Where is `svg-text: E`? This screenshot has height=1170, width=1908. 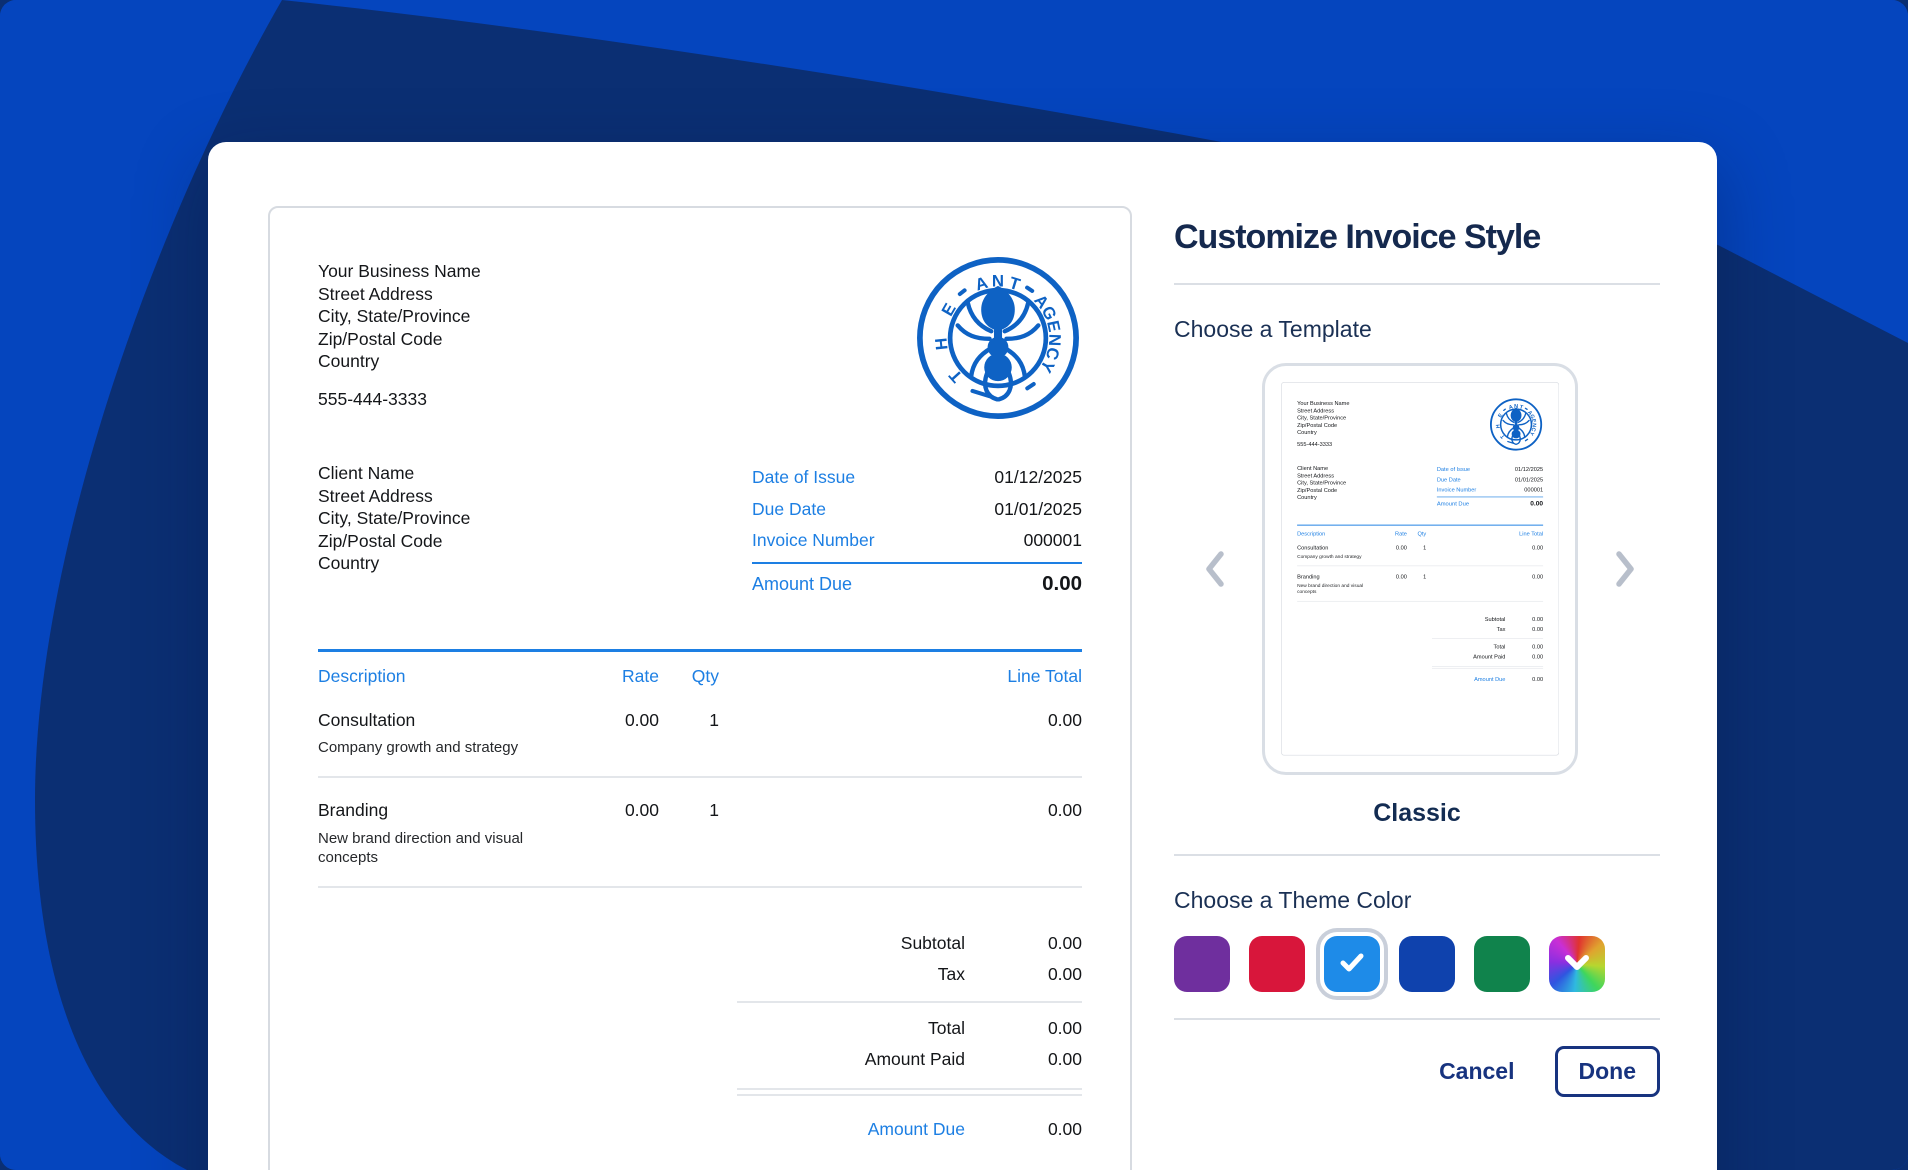 svg-text: E is located at coordinates (1533, 420).